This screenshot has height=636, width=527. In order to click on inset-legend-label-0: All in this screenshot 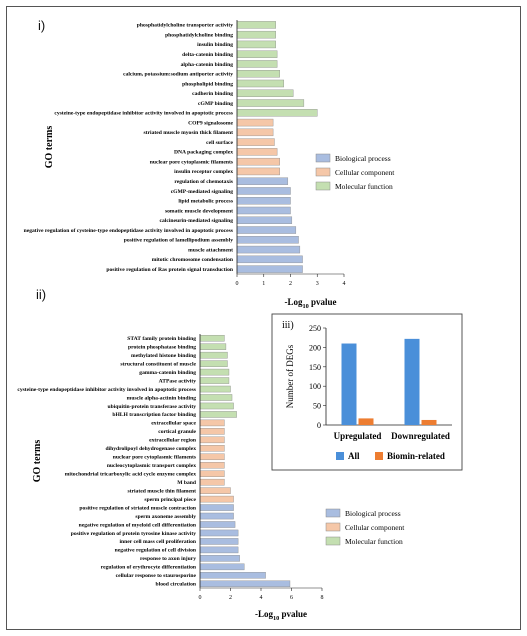, I will do `click(354, 456)`.